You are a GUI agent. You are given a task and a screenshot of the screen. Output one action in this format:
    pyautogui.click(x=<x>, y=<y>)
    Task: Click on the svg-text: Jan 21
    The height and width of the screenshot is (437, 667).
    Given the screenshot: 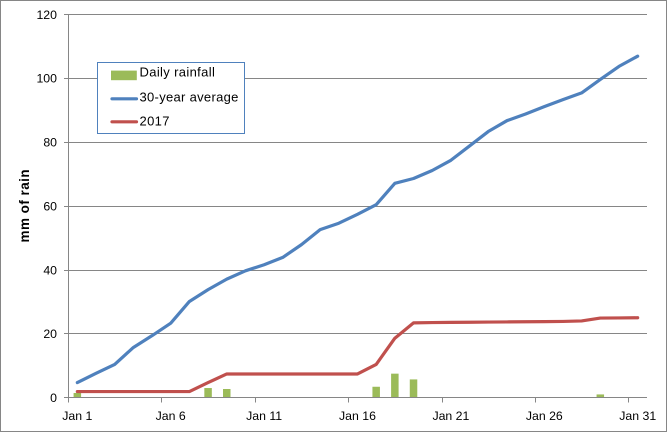 What is the action you would take?
    pyautogui.click(x=450, y=416)
    